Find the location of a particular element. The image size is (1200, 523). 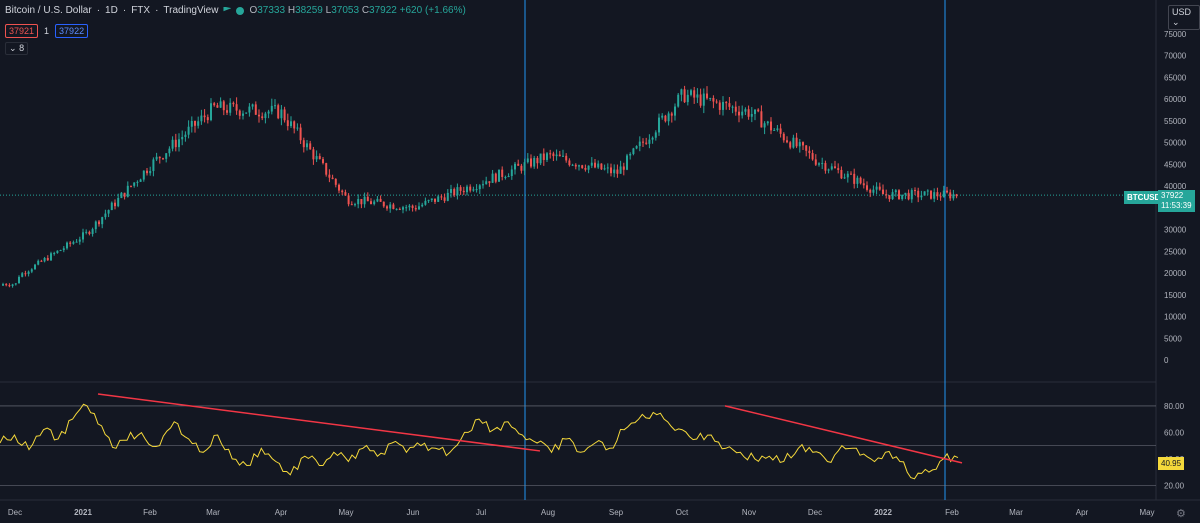

exchange-label: FTX is located at coordinates (141, 10).